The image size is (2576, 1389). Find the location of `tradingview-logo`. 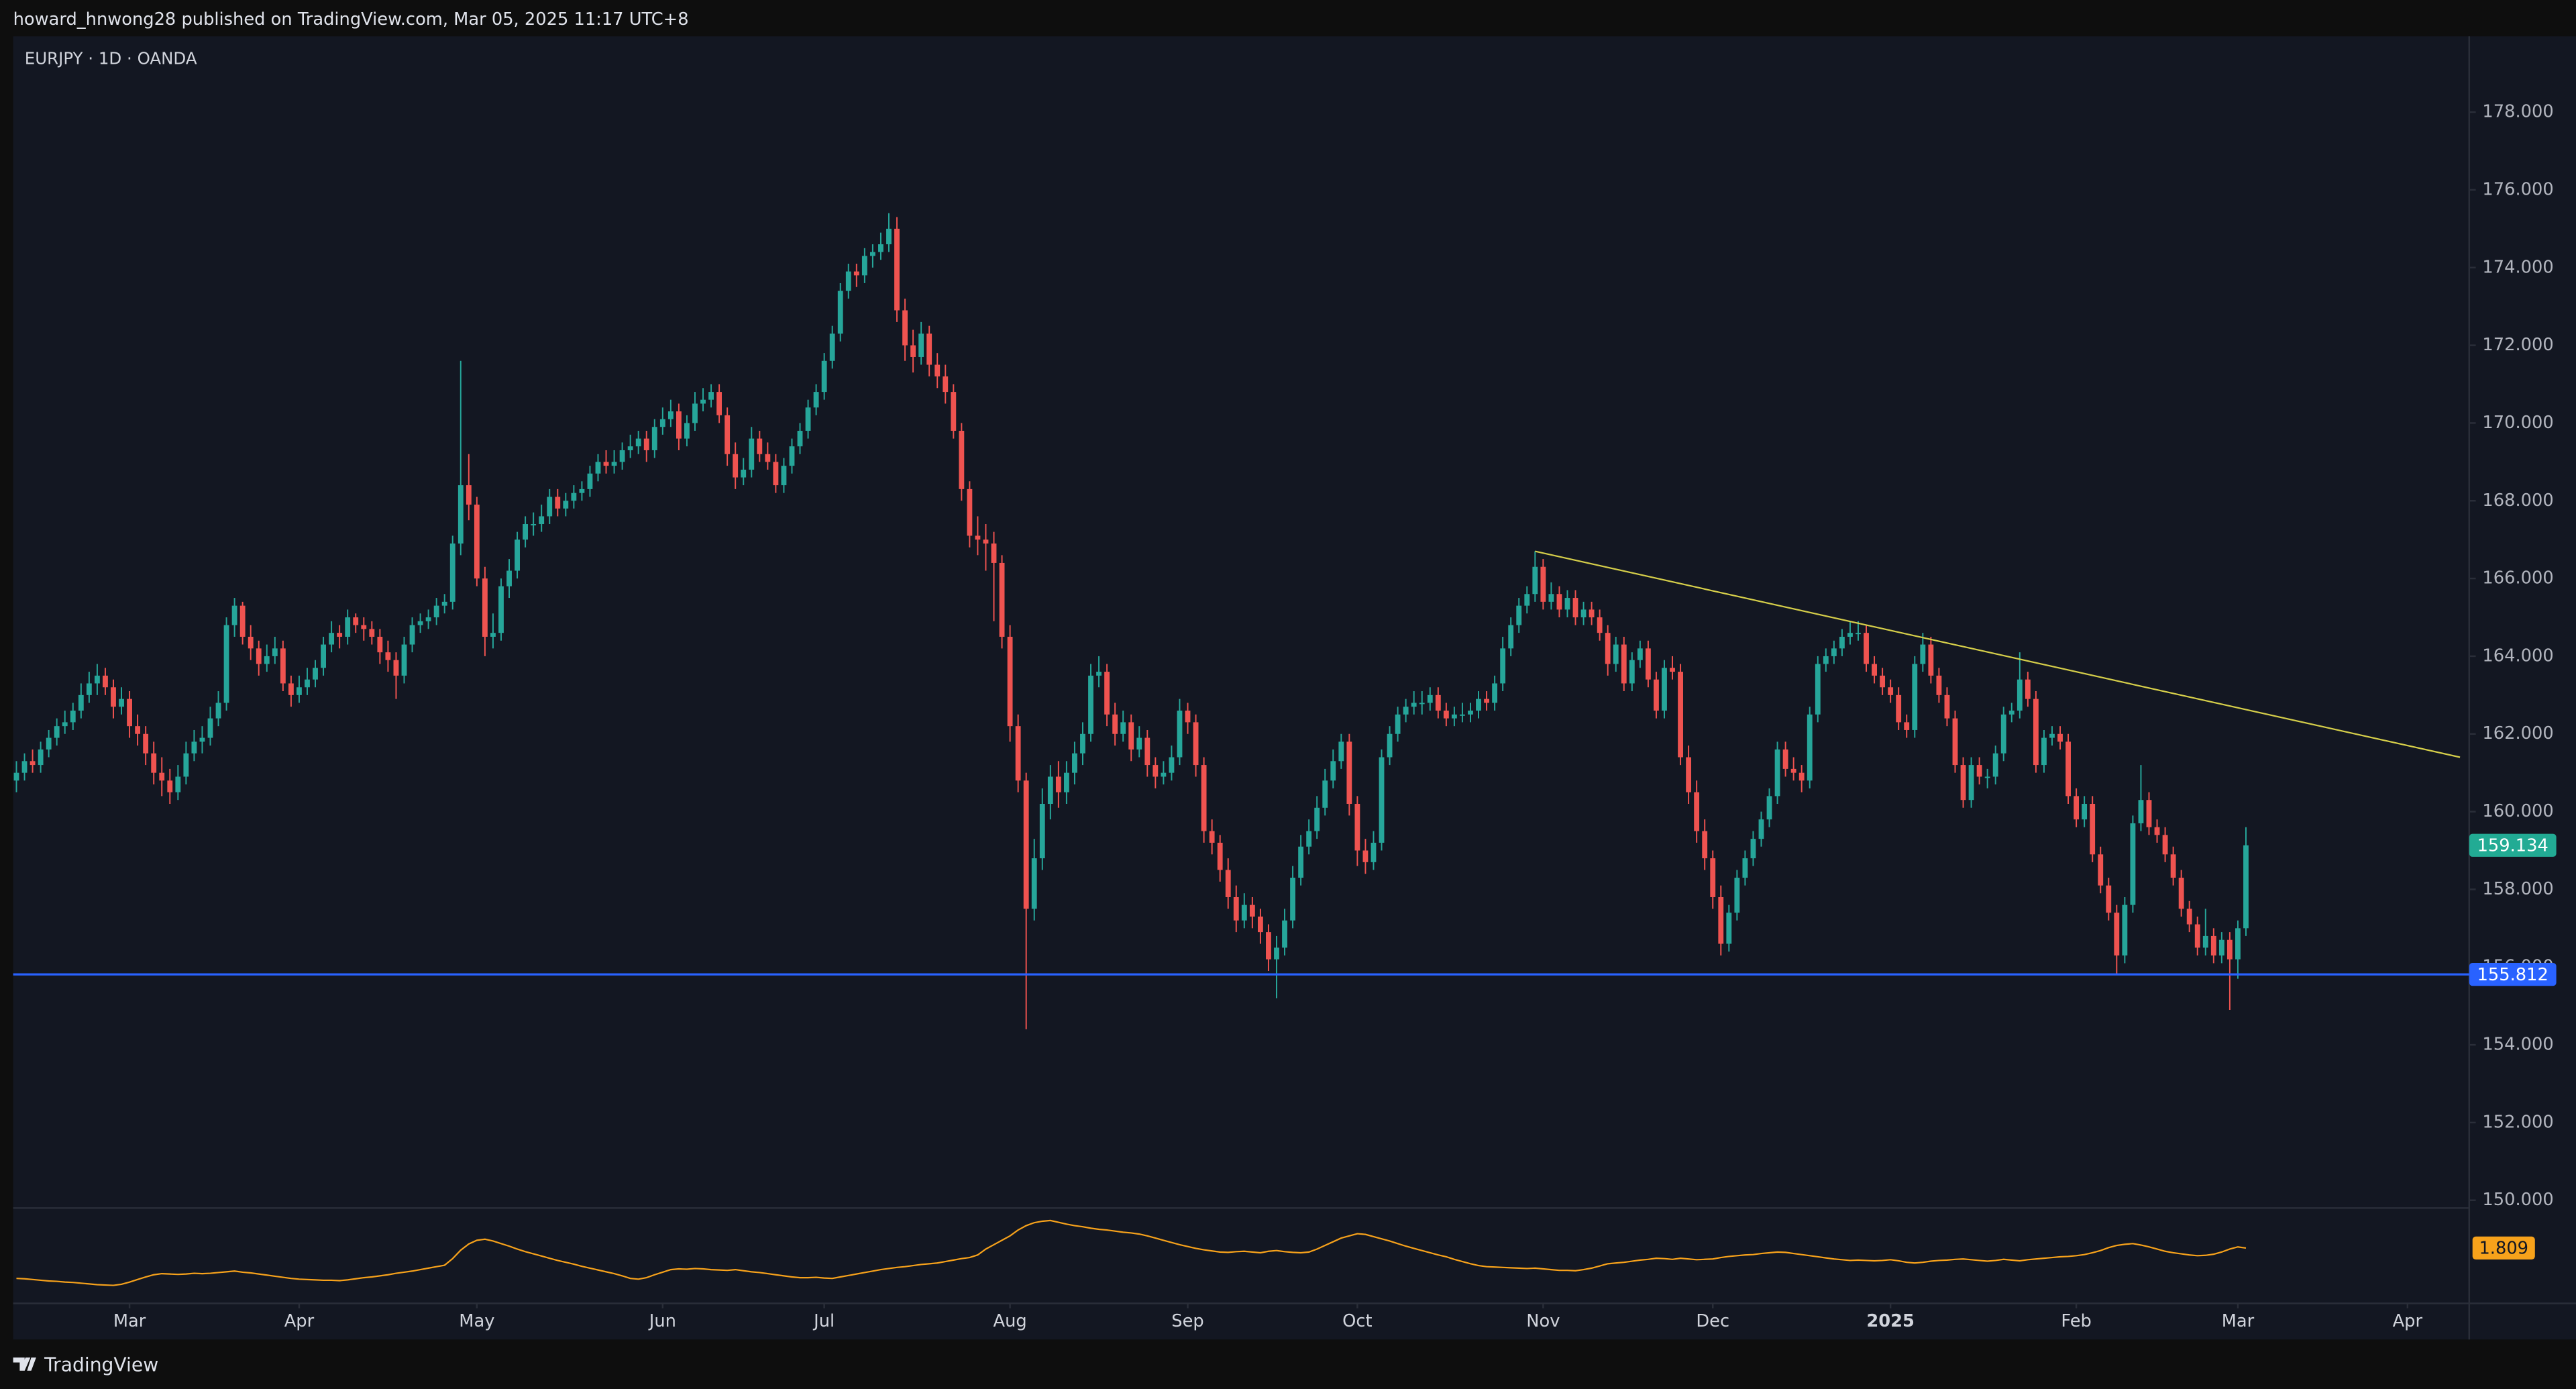

tradingview-logo is located at coordinates (24, 1364).